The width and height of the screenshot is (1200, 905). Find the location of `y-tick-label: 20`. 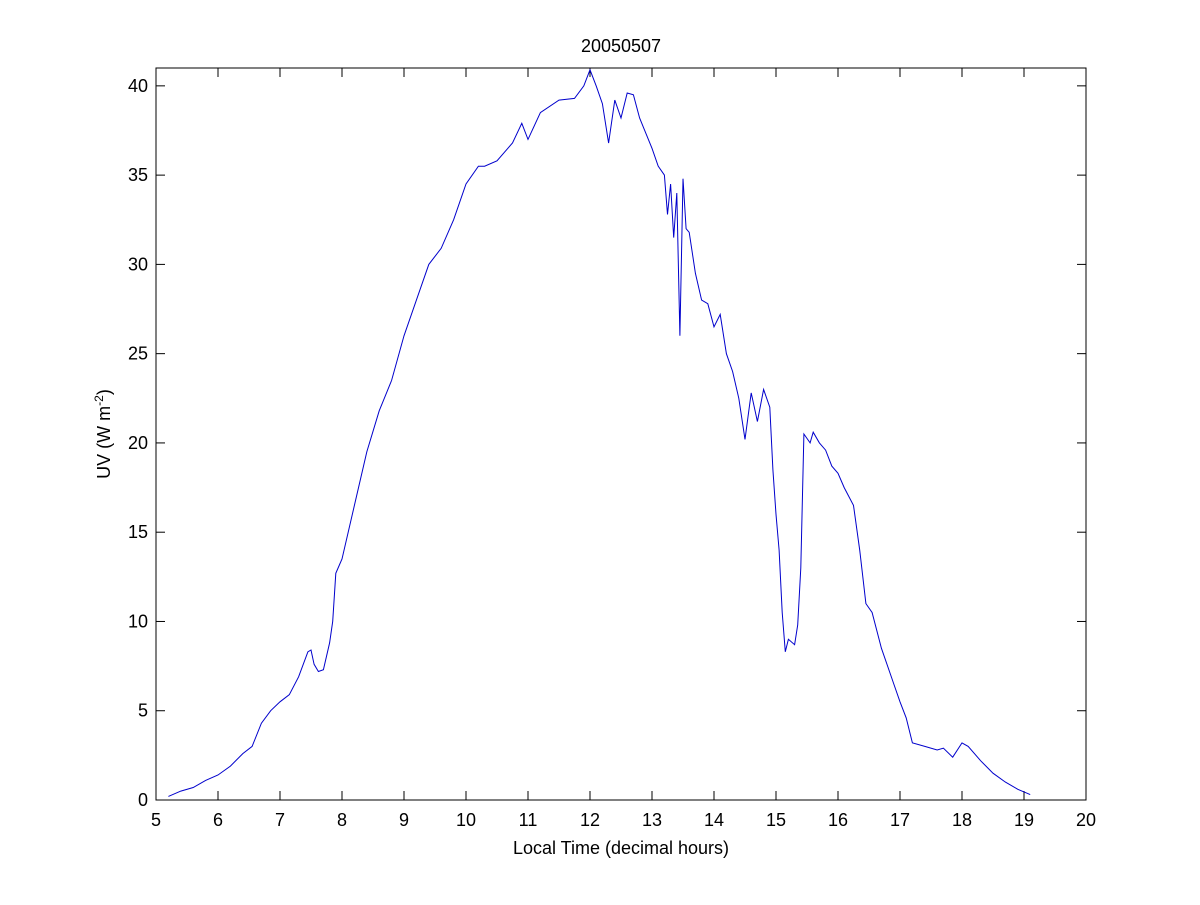

y-tick-label: 20 is located at coordinates (138, 443).